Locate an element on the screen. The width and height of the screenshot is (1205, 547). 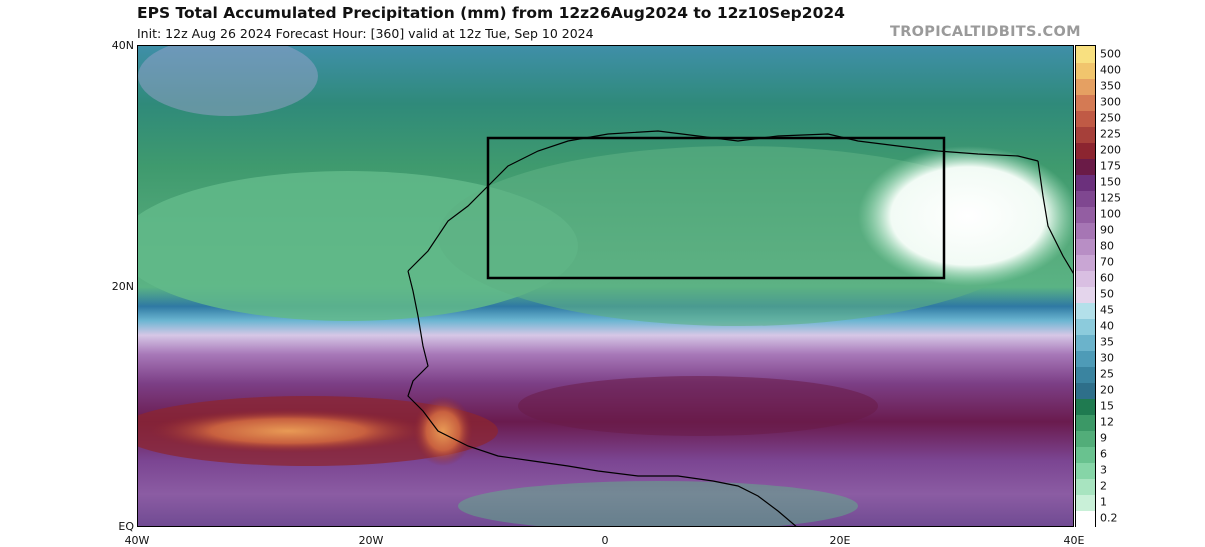
colorbar-label: 12 is located at coordinates (1107, 422).